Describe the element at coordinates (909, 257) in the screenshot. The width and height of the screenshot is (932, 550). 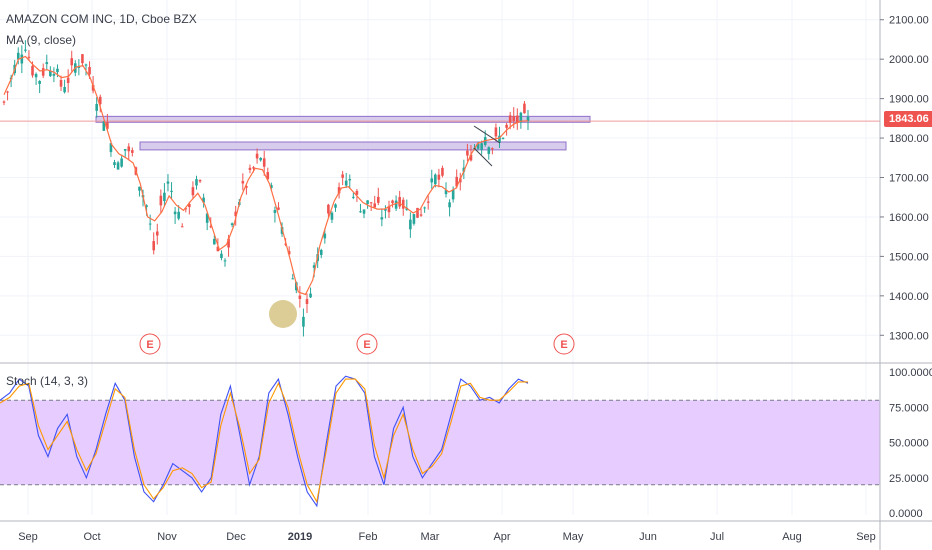
I see `y-tick-label: 1500.00` at that location.